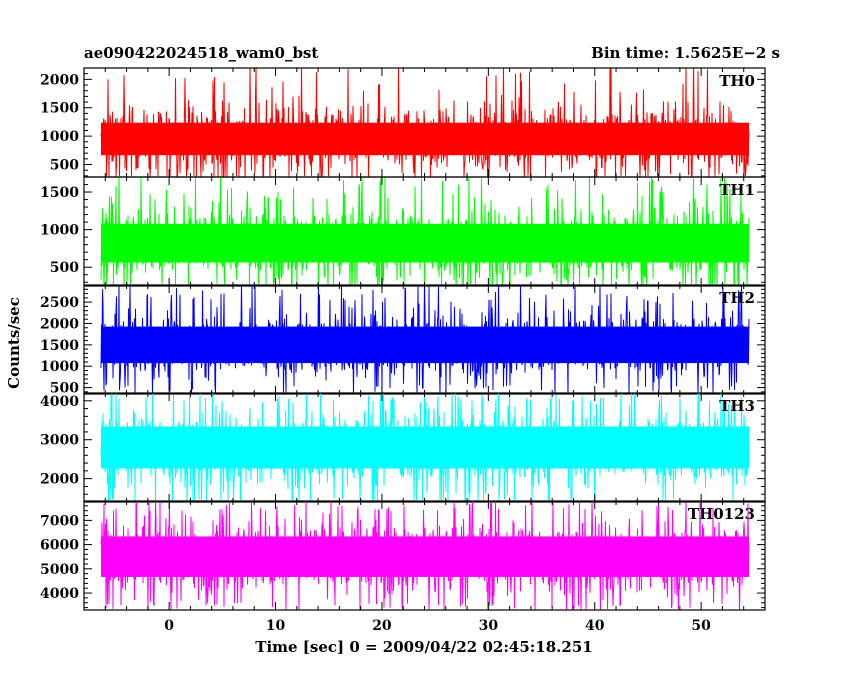  What do you see at coordinates (59, 546) in the screenshot?
I see `y-tick-label: 6000` at bounding box center [59, 546].